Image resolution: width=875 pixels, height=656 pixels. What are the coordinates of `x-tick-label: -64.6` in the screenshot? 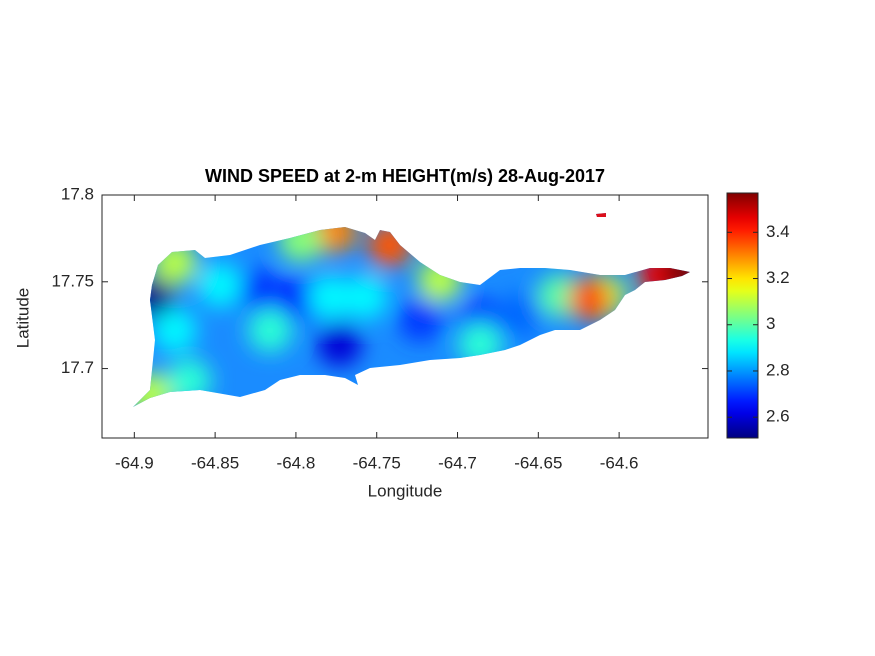 It's located at (619, 462).